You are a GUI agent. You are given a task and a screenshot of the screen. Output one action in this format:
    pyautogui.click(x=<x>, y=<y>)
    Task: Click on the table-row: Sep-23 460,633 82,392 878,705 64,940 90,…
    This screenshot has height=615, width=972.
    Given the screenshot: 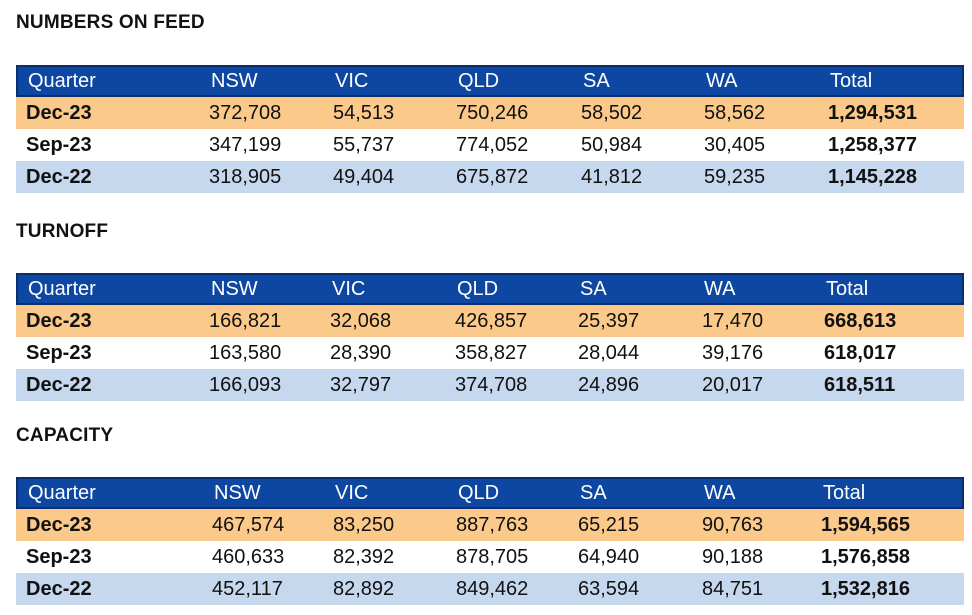 What is the action you would take?
    pyautogui.click(x=490, y=557)
    